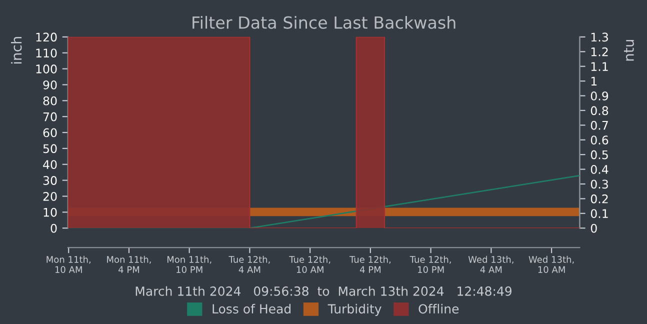  Describe the element at coordinates (438, 309) in the screenshot. I see `legend-label: Offline` at that location.